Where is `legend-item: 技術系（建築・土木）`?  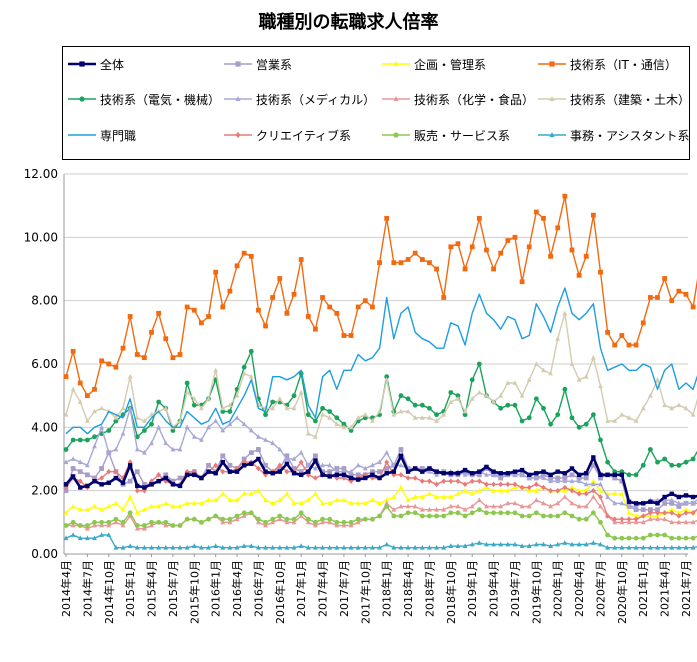 legend-item: 技術系（建築・土木） is located at coordinates (613, 99).